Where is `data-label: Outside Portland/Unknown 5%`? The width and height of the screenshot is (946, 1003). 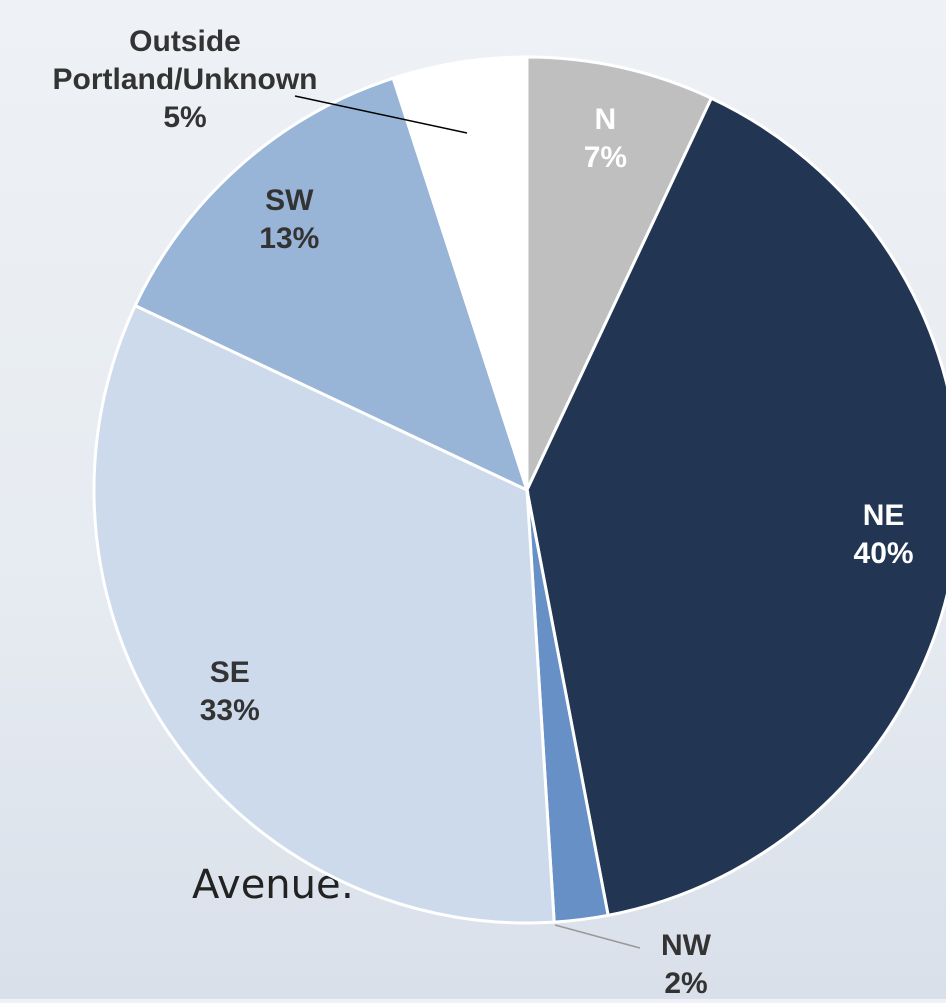 data-label: Outside Portland/Unknown 5% is located at coordinates (185, 80).